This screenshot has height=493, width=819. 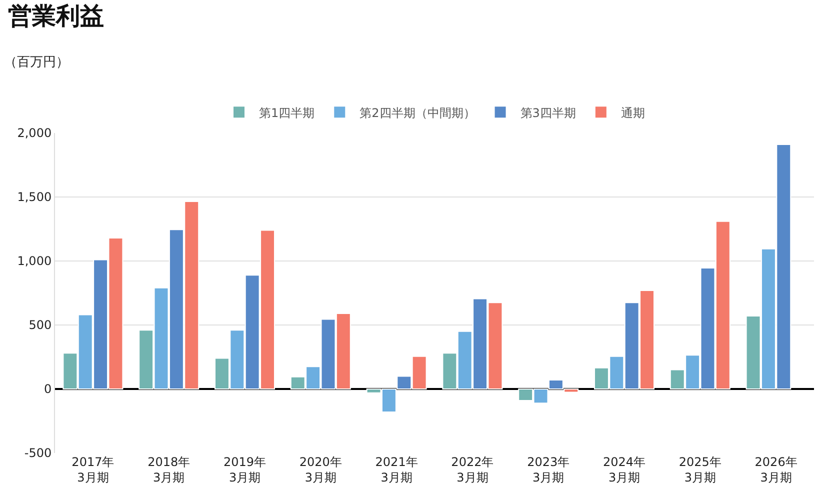 I want to click on legend-label: 第2四半期（中間期）, so click(x=418, y=113).